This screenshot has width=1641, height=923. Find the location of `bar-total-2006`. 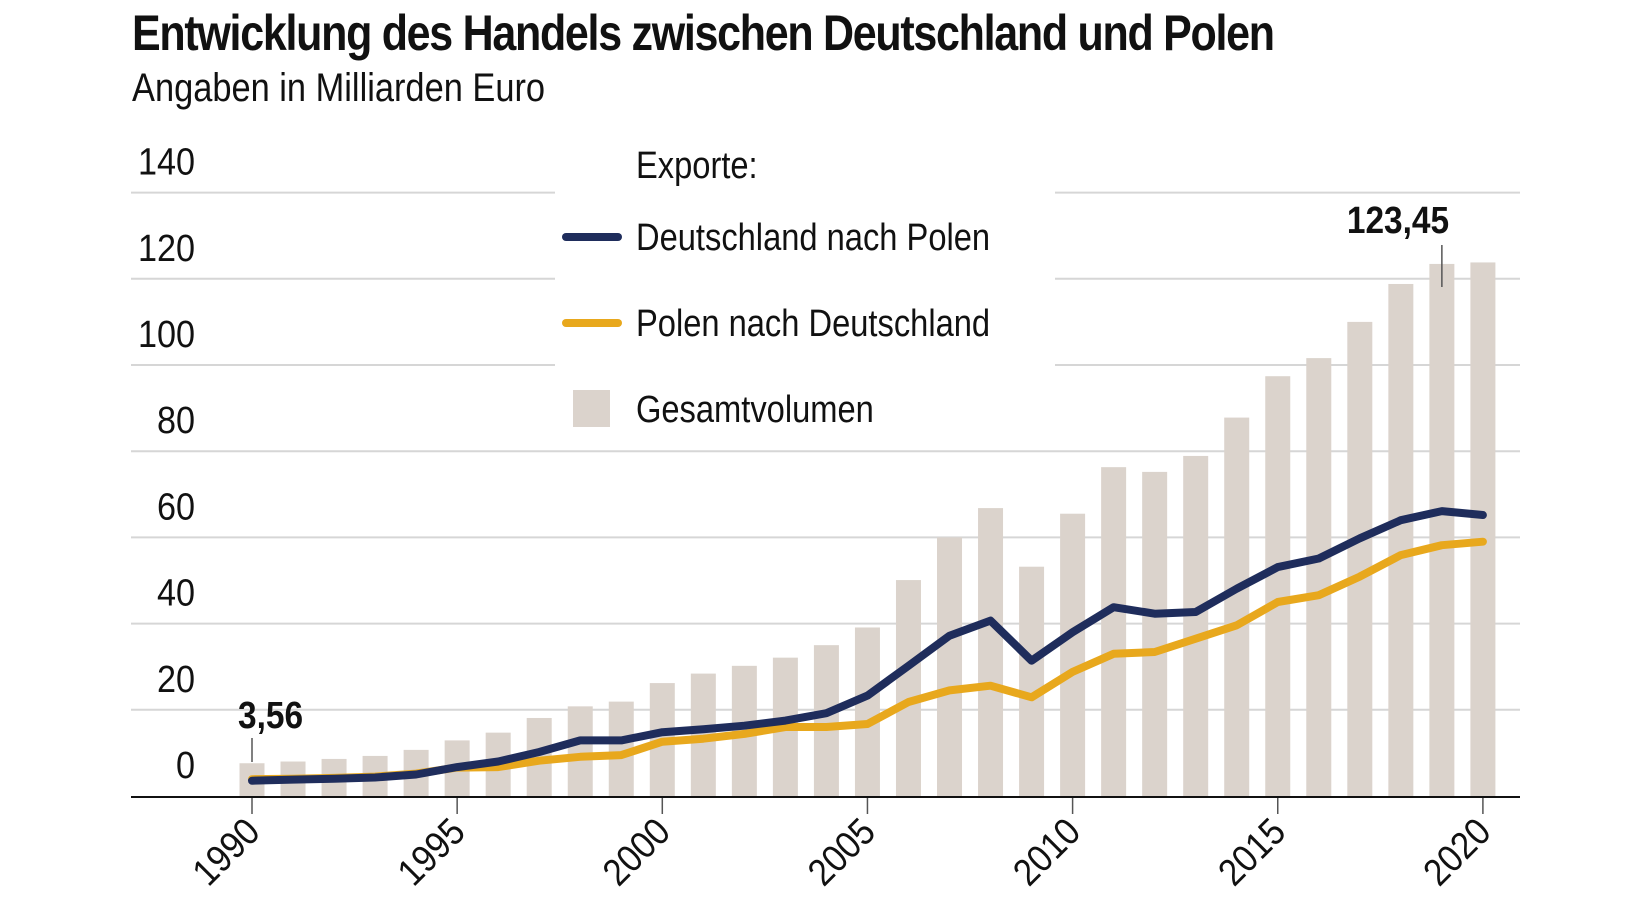

bar-total-2006 is located at coordinates (908, 688).